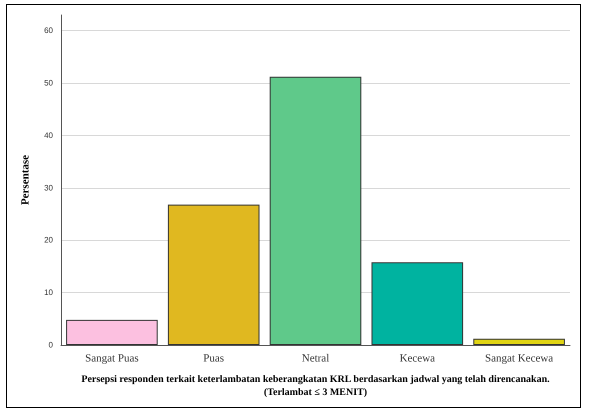 The image size is (589, 412). Describe the element at coordinates (519, 358) in the screenshot. I see `x-tick-label: Sangat Kecewa` at that location.